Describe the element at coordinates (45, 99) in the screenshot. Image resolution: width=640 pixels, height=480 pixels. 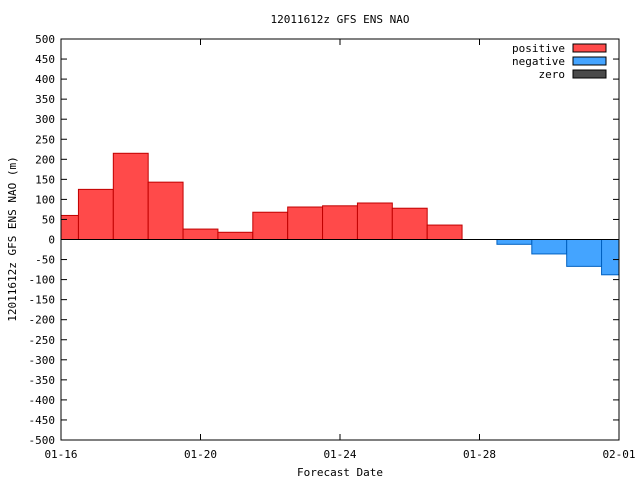
I see `y-tick-label: 350` at that location.